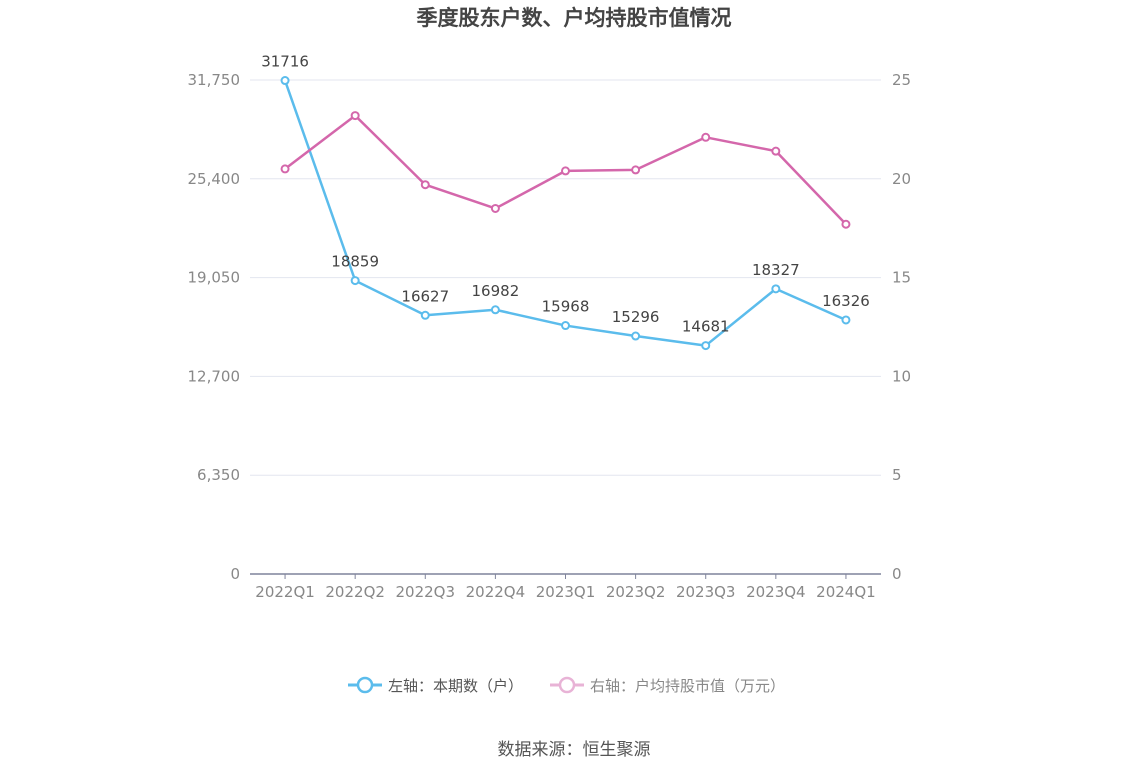 The image size is (1148, 776). Describe the element at coordinates (897, 574) in the screenshot. I see `right-tick-label: 0` at that location.